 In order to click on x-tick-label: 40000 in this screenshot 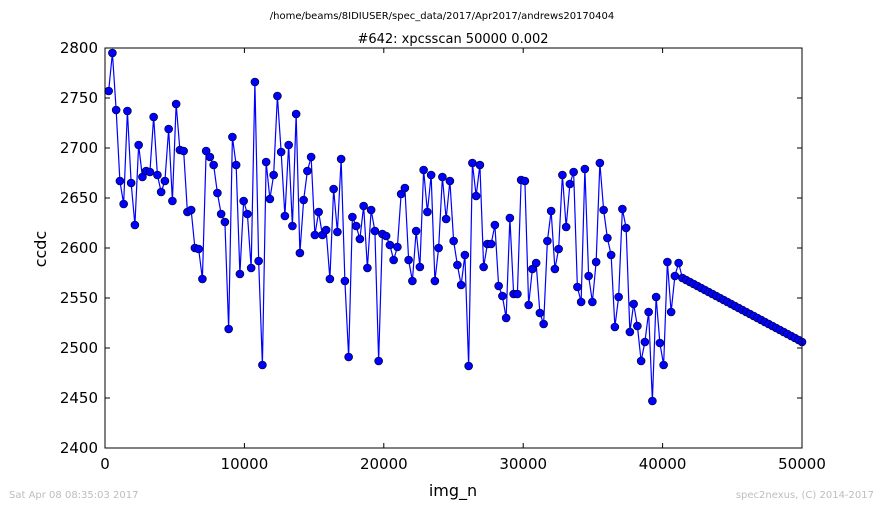, I will do `click(663, 464)`.